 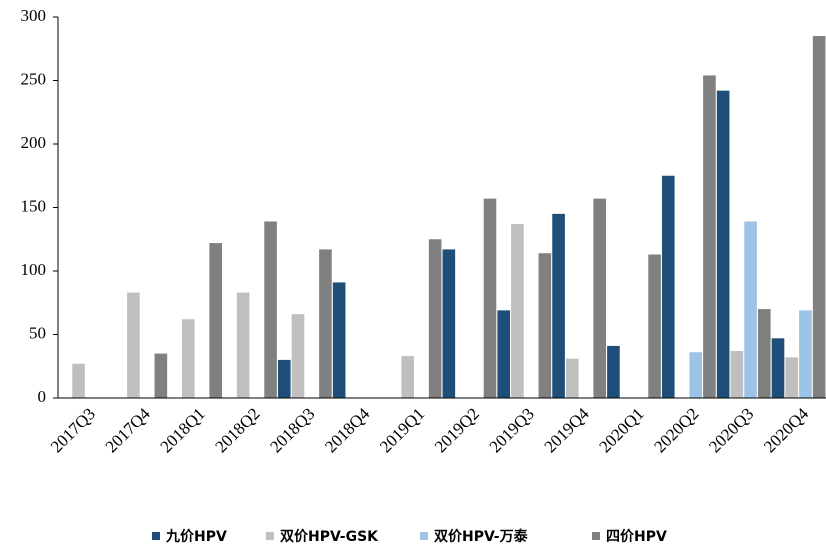 What do you see at coordinates (73, 430) in the screenshot?
I see `x-tick-label: 2017Q3` at bounding box center [73, 430].